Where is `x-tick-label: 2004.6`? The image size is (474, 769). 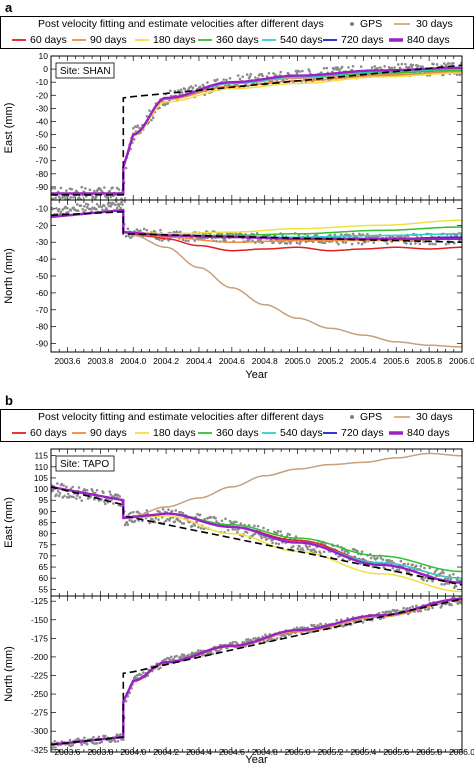
x-tick-label: 2004.6 is located at coordinates (232, 752).